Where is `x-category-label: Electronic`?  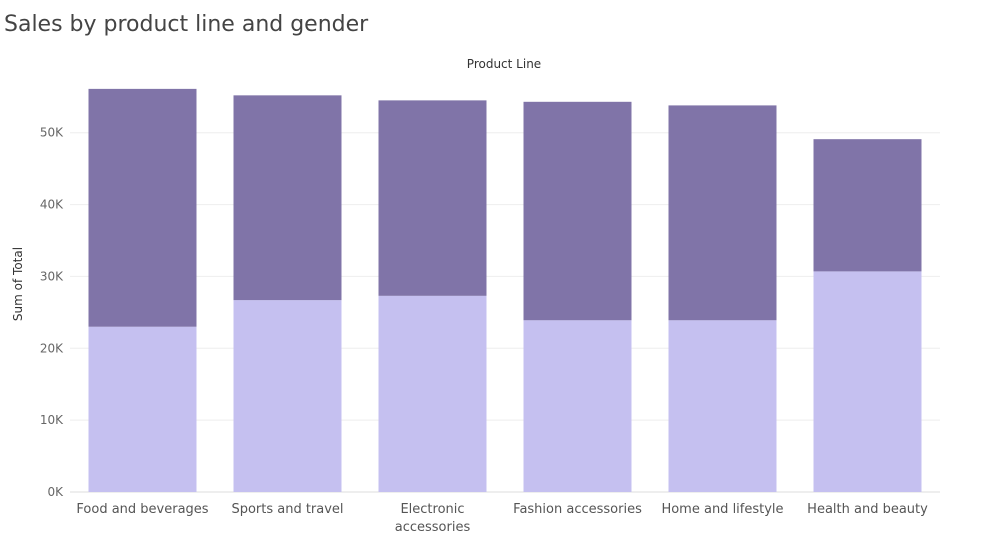
x-category-label: Electronic is located at coordinates (432, 509).